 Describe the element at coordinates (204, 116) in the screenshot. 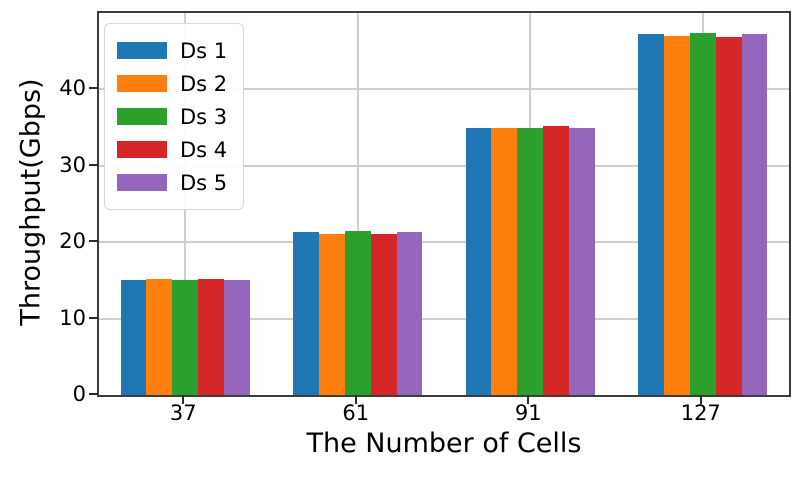

I see `legend-label: Ds 3` at that location.